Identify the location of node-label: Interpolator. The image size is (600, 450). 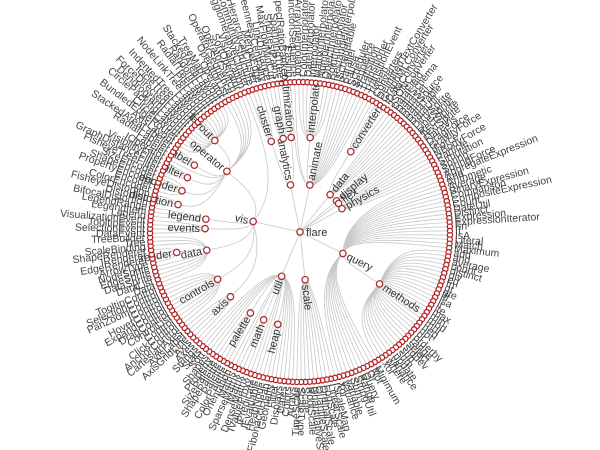
(315, 51).